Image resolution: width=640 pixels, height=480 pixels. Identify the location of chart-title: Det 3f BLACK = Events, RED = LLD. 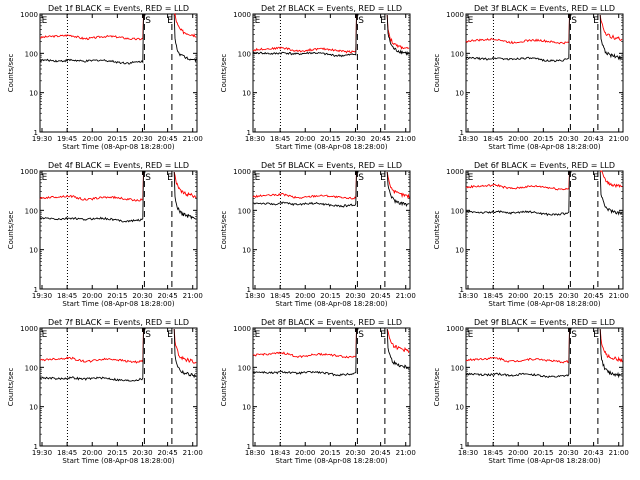
(544, 8).